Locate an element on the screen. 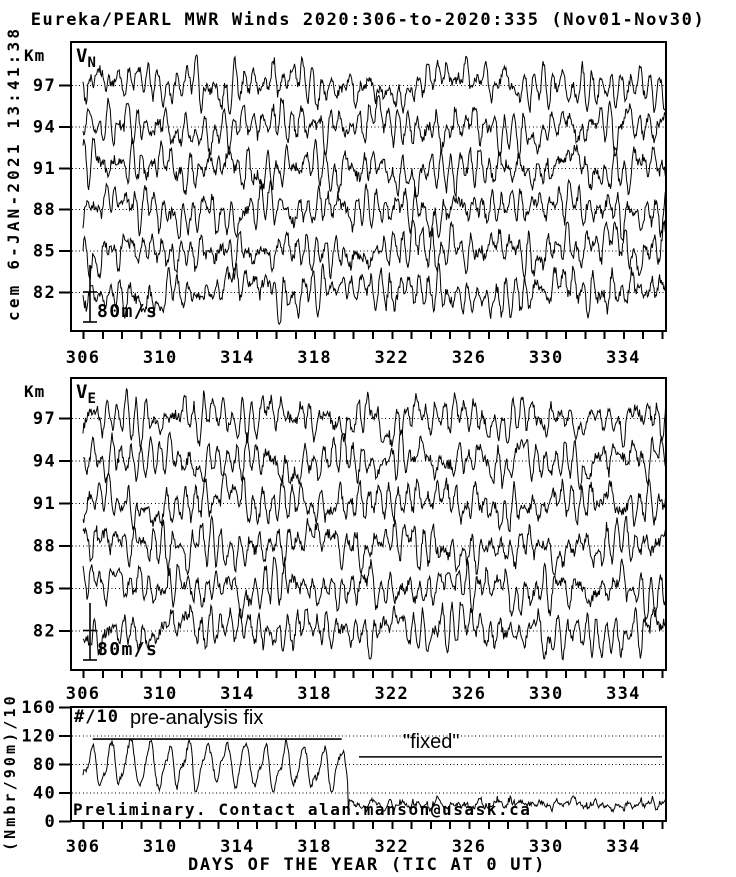 The image size is (736, 877). ve-xlabel-330: 330 is located at coordinates (546, 694).